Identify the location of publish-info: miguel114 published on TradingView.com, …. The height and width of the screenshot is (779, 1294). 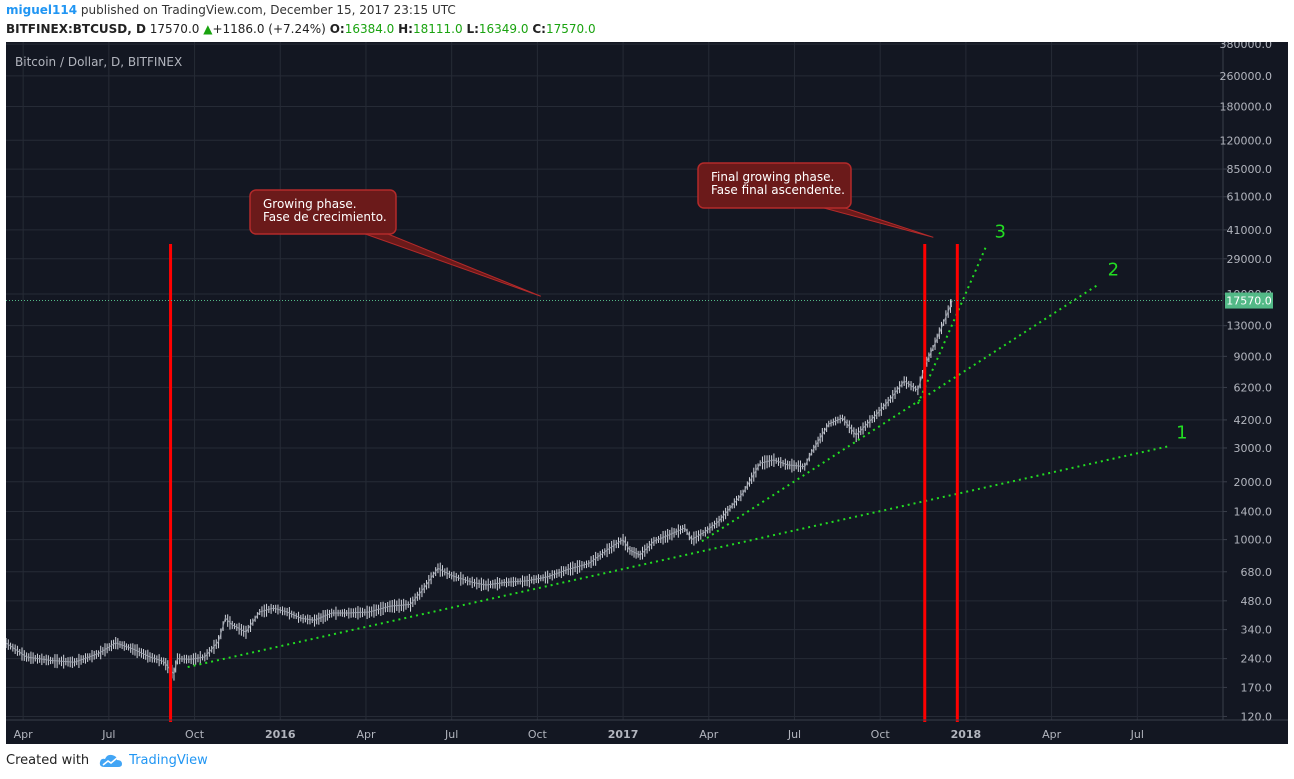
(231, 10).